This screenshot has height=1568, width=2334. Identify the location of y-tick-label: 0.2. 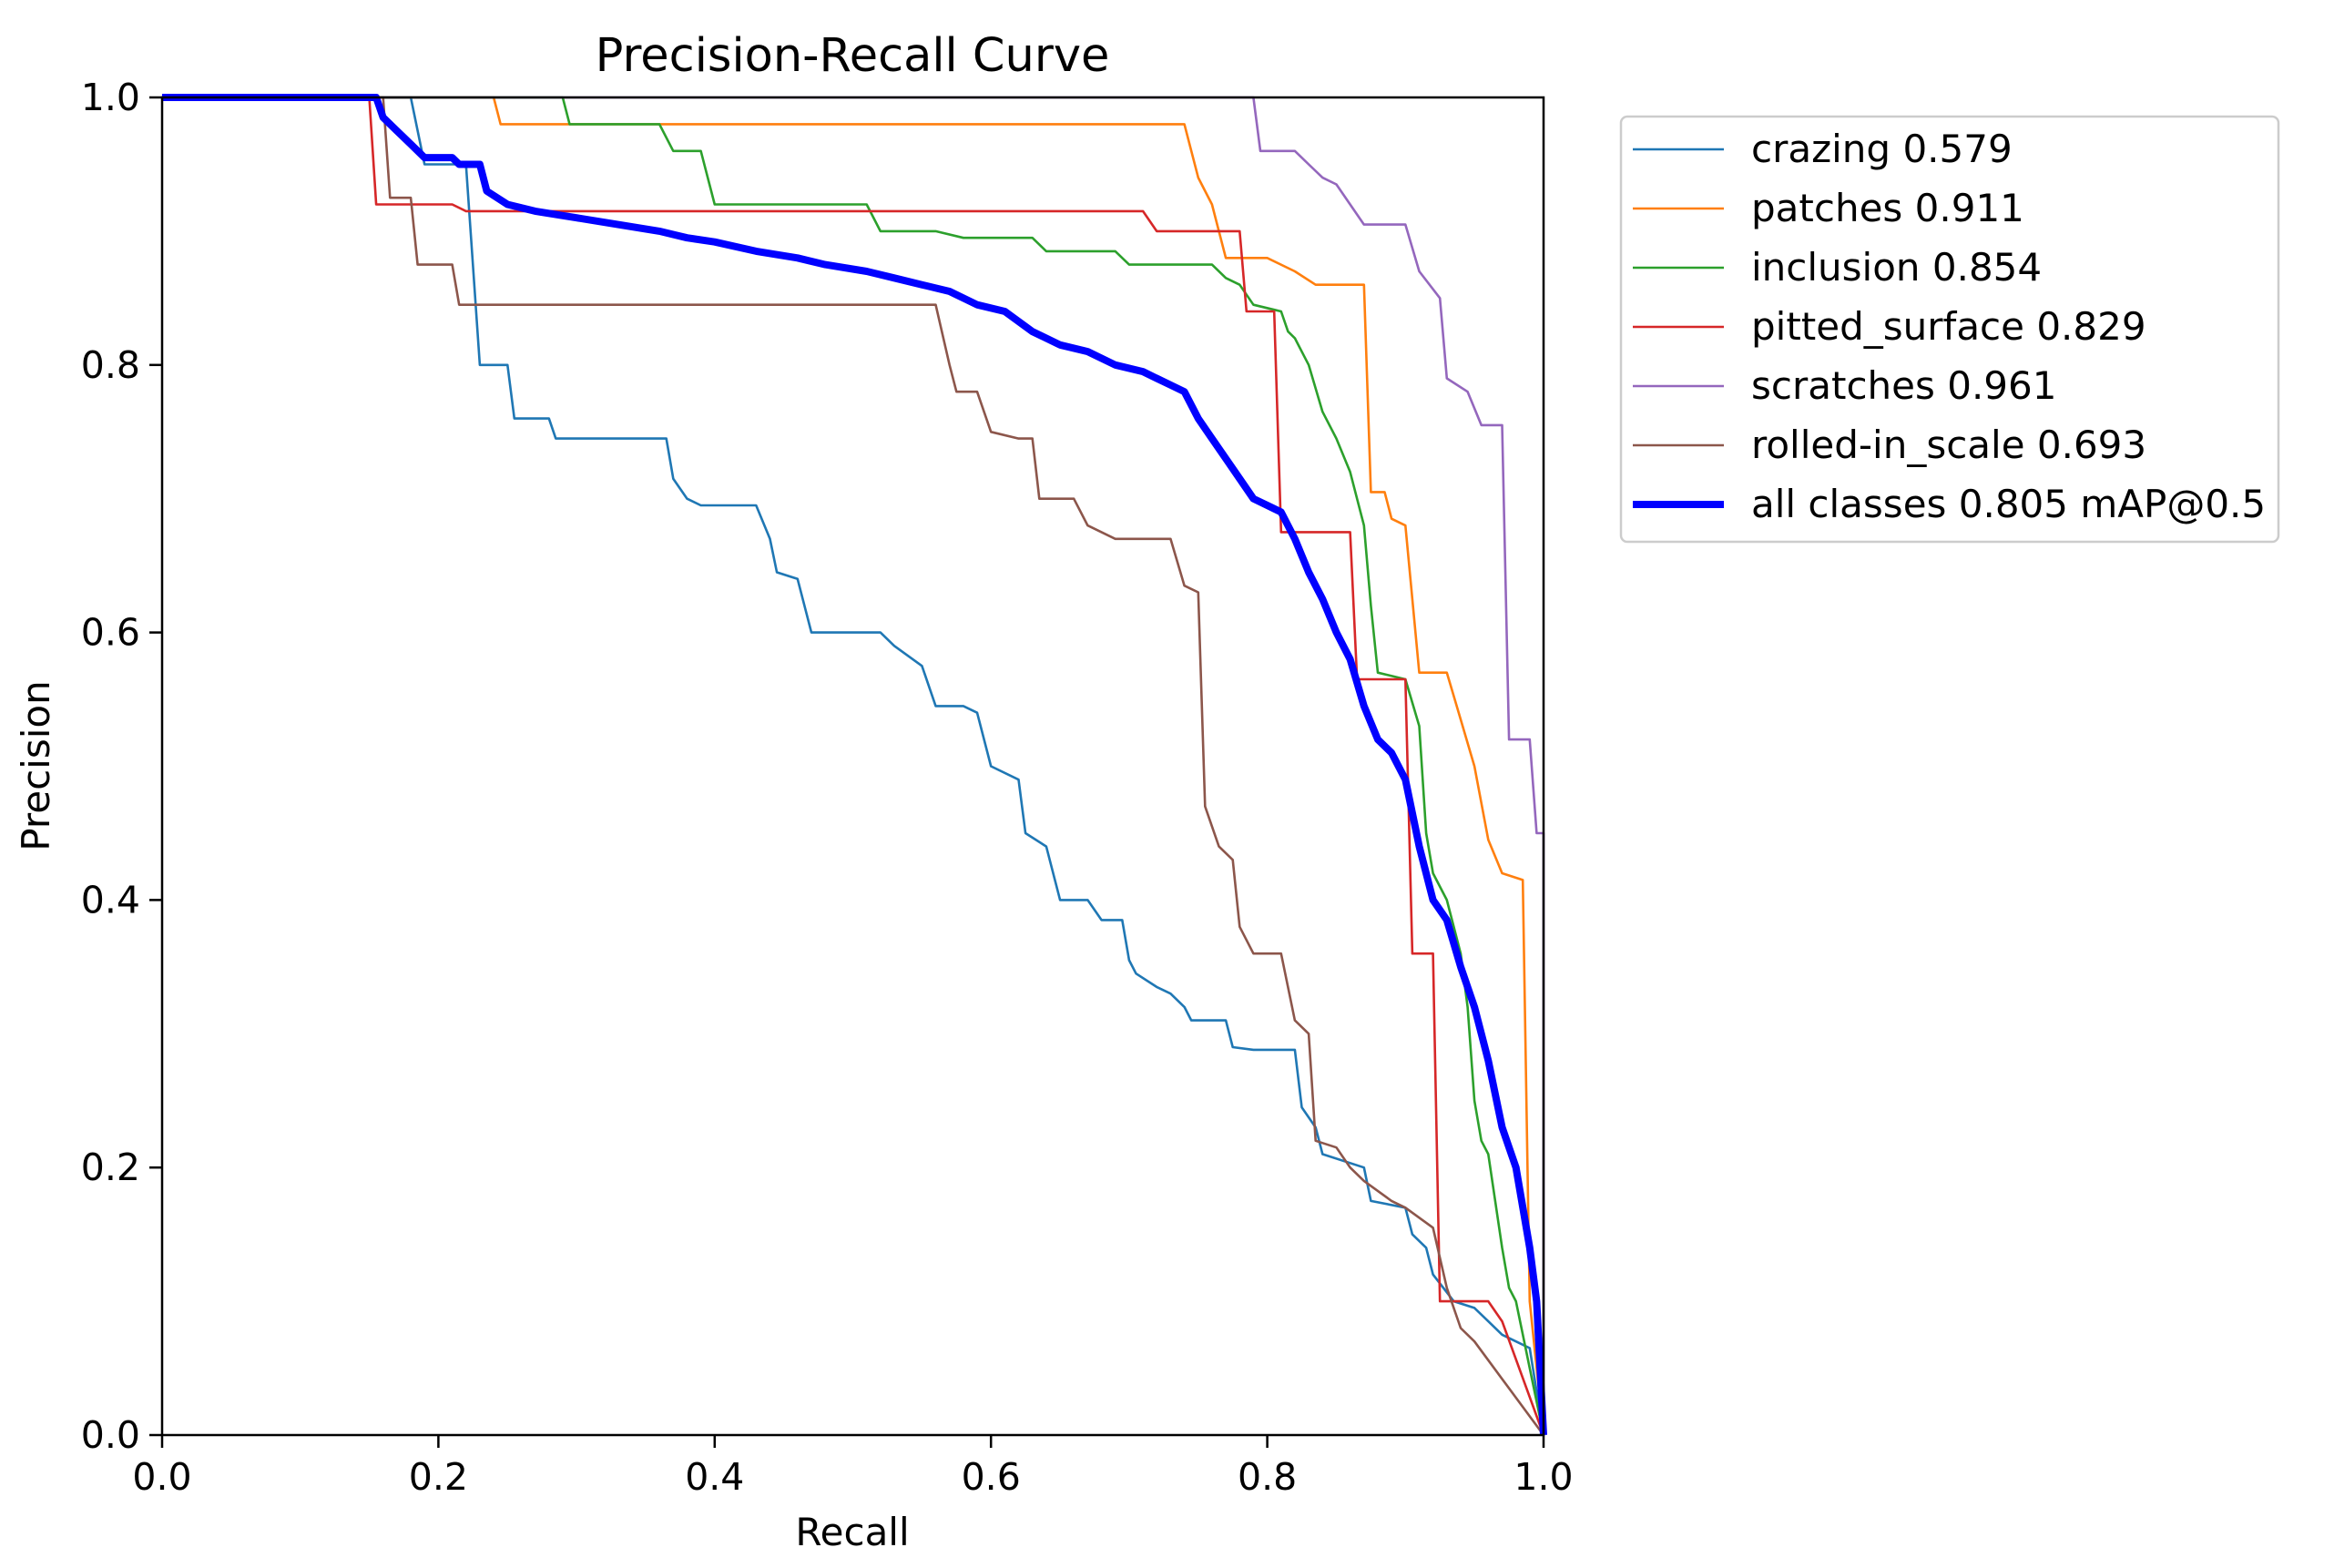
(111, 1167).